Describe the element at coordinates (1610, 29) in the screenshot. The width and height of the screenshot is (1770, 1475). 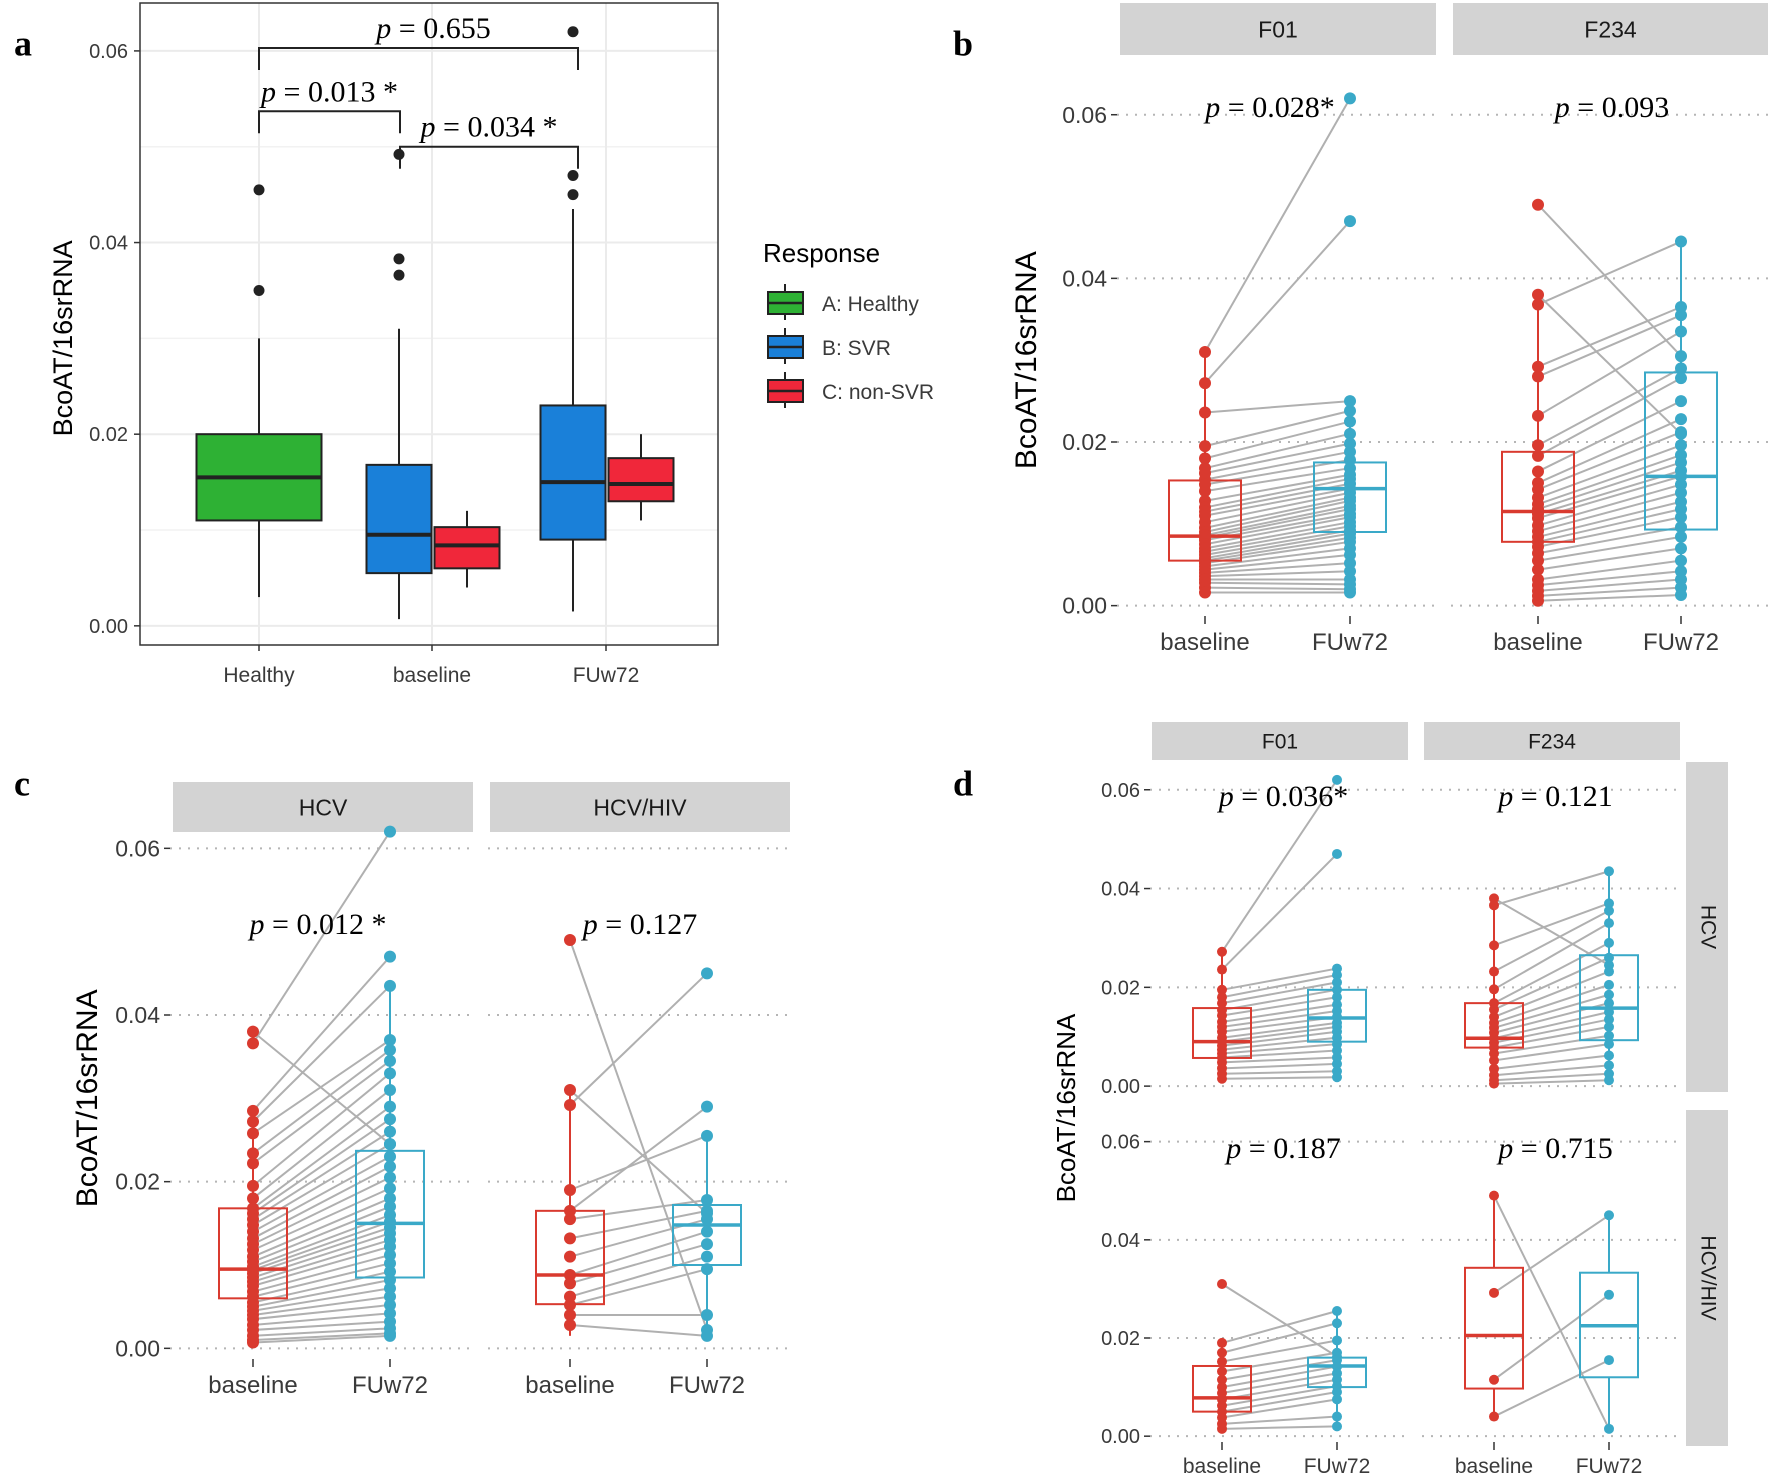
I see `facet-strip-label: F234` at that location.